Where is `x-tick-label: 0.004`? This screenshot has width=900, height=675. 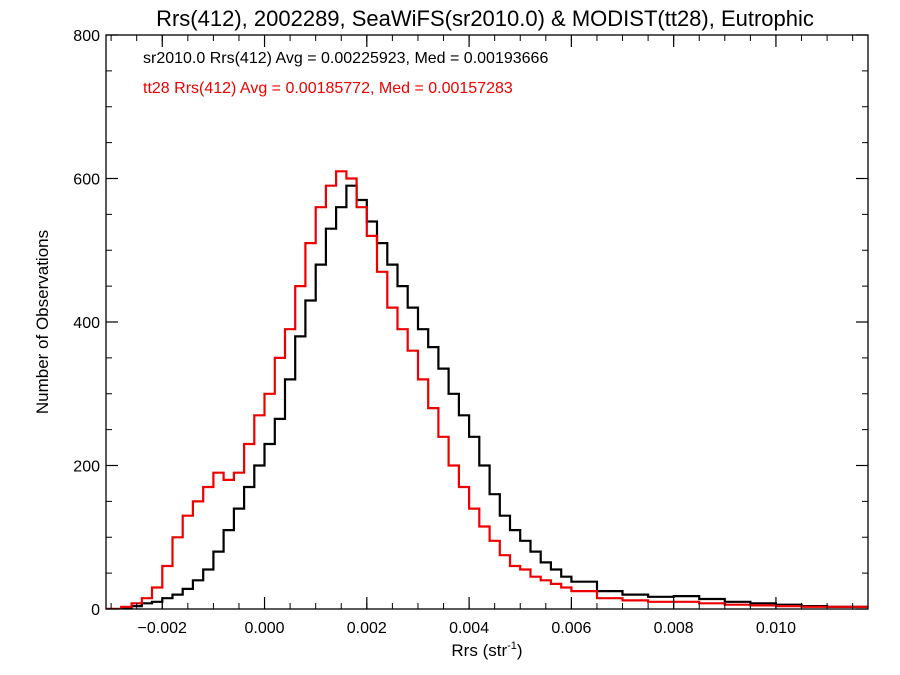 x-tick-label: 0.004 is located at coordinates (469, 628).